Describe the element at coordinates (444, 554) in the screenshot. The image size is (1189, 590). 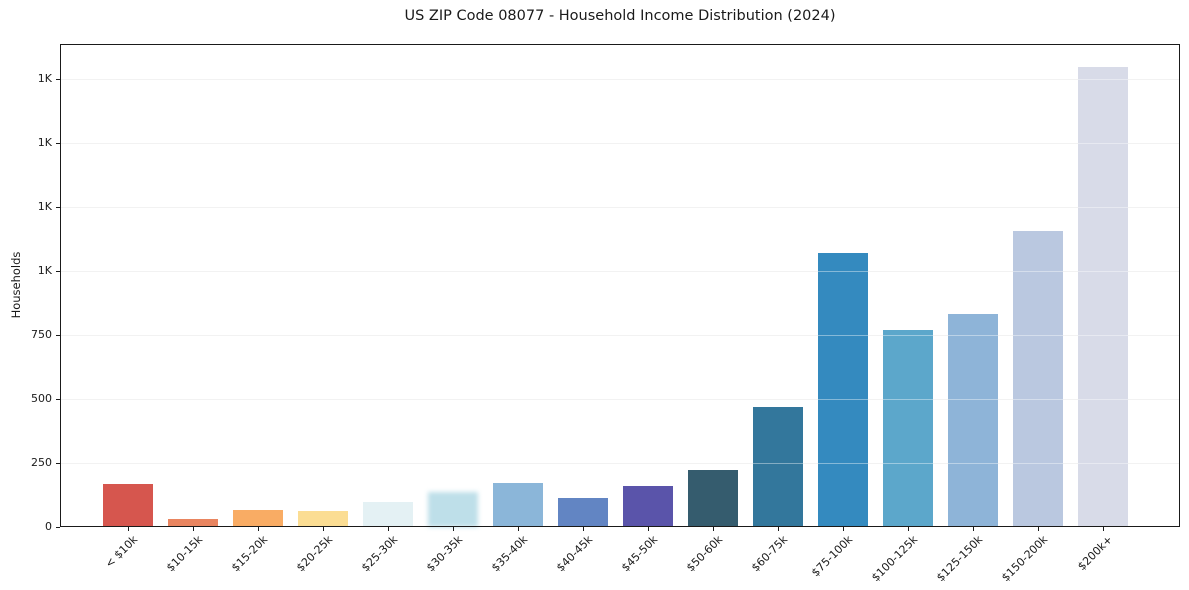
I see `x-tick-label: $30-35k` at that location.